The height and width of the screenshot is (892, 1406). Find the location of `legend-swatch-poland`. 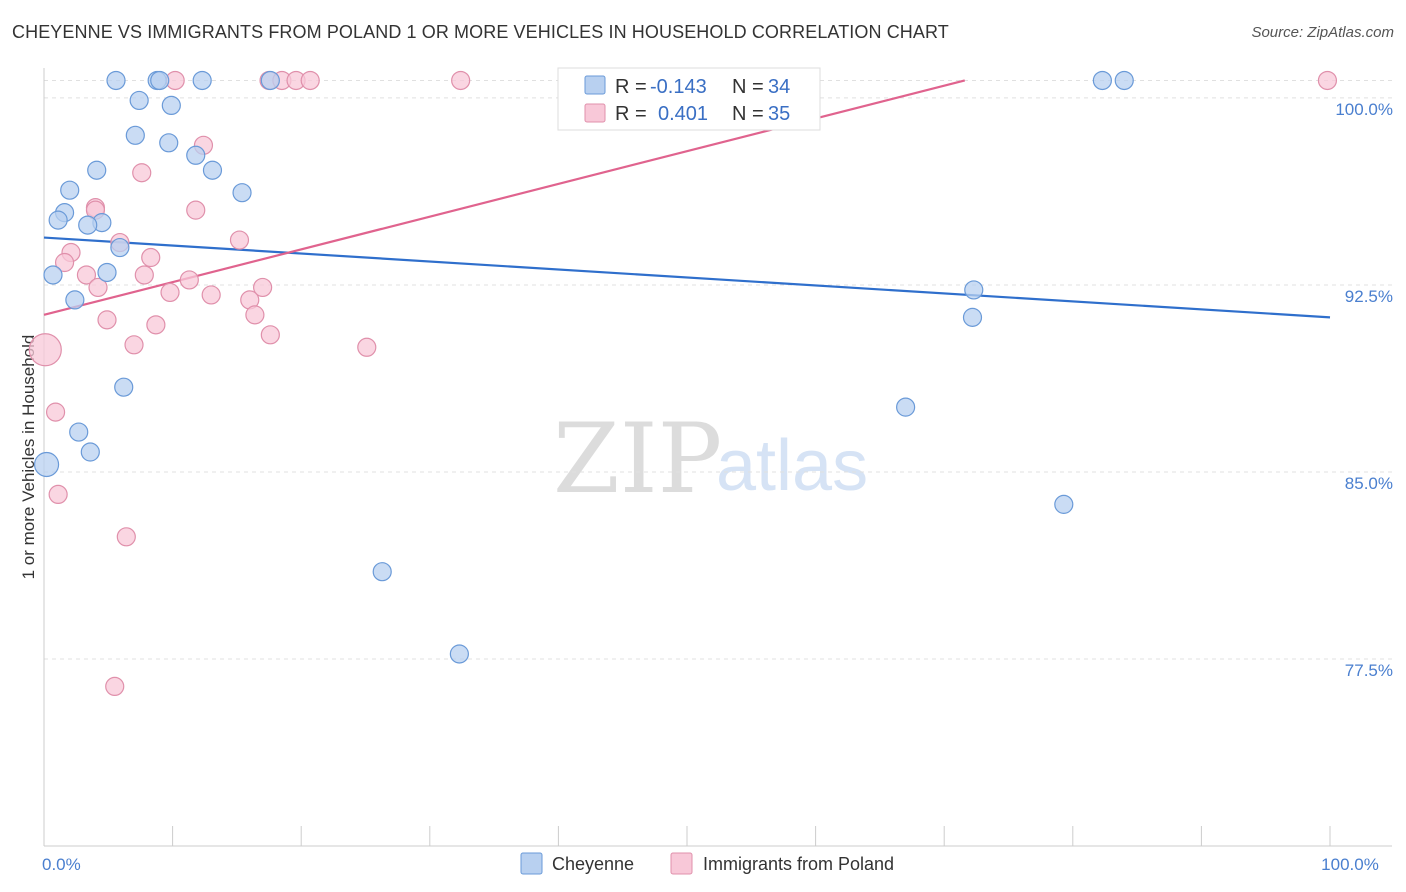

legend-swatch-poland is located at coordinates (595, 113).